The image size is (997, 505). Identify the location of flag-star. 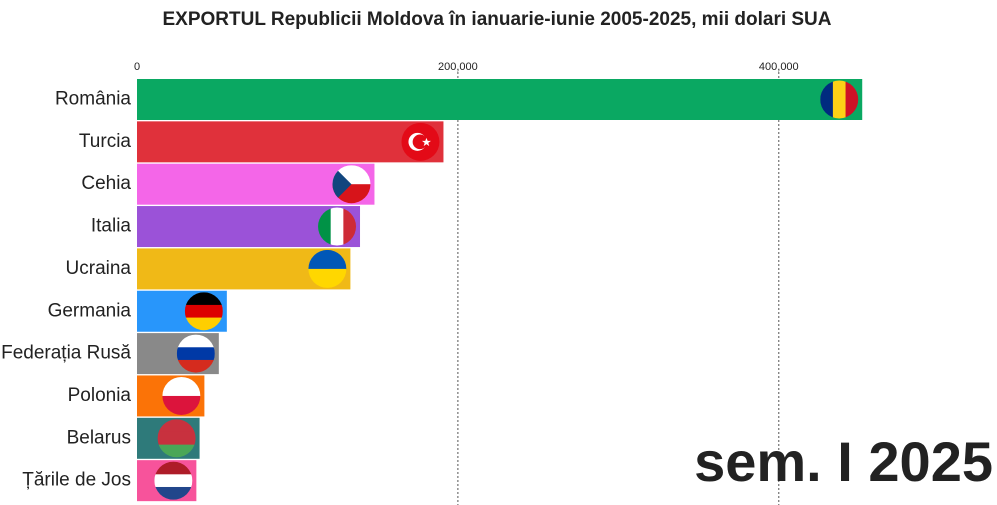
(426, 142).